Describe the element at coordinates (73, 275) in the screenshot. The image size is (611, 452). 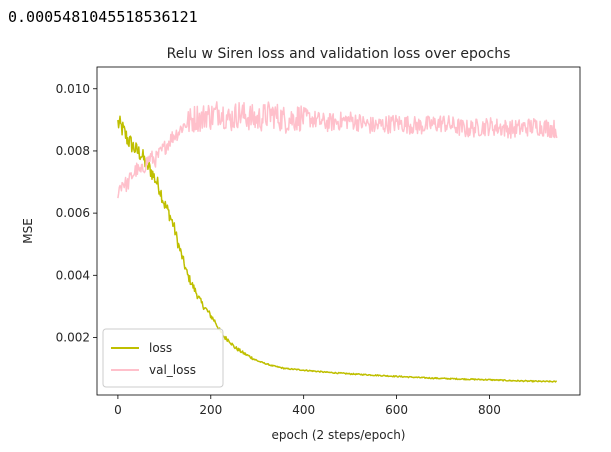
I see `y-tick-label: 0.004` at that location.